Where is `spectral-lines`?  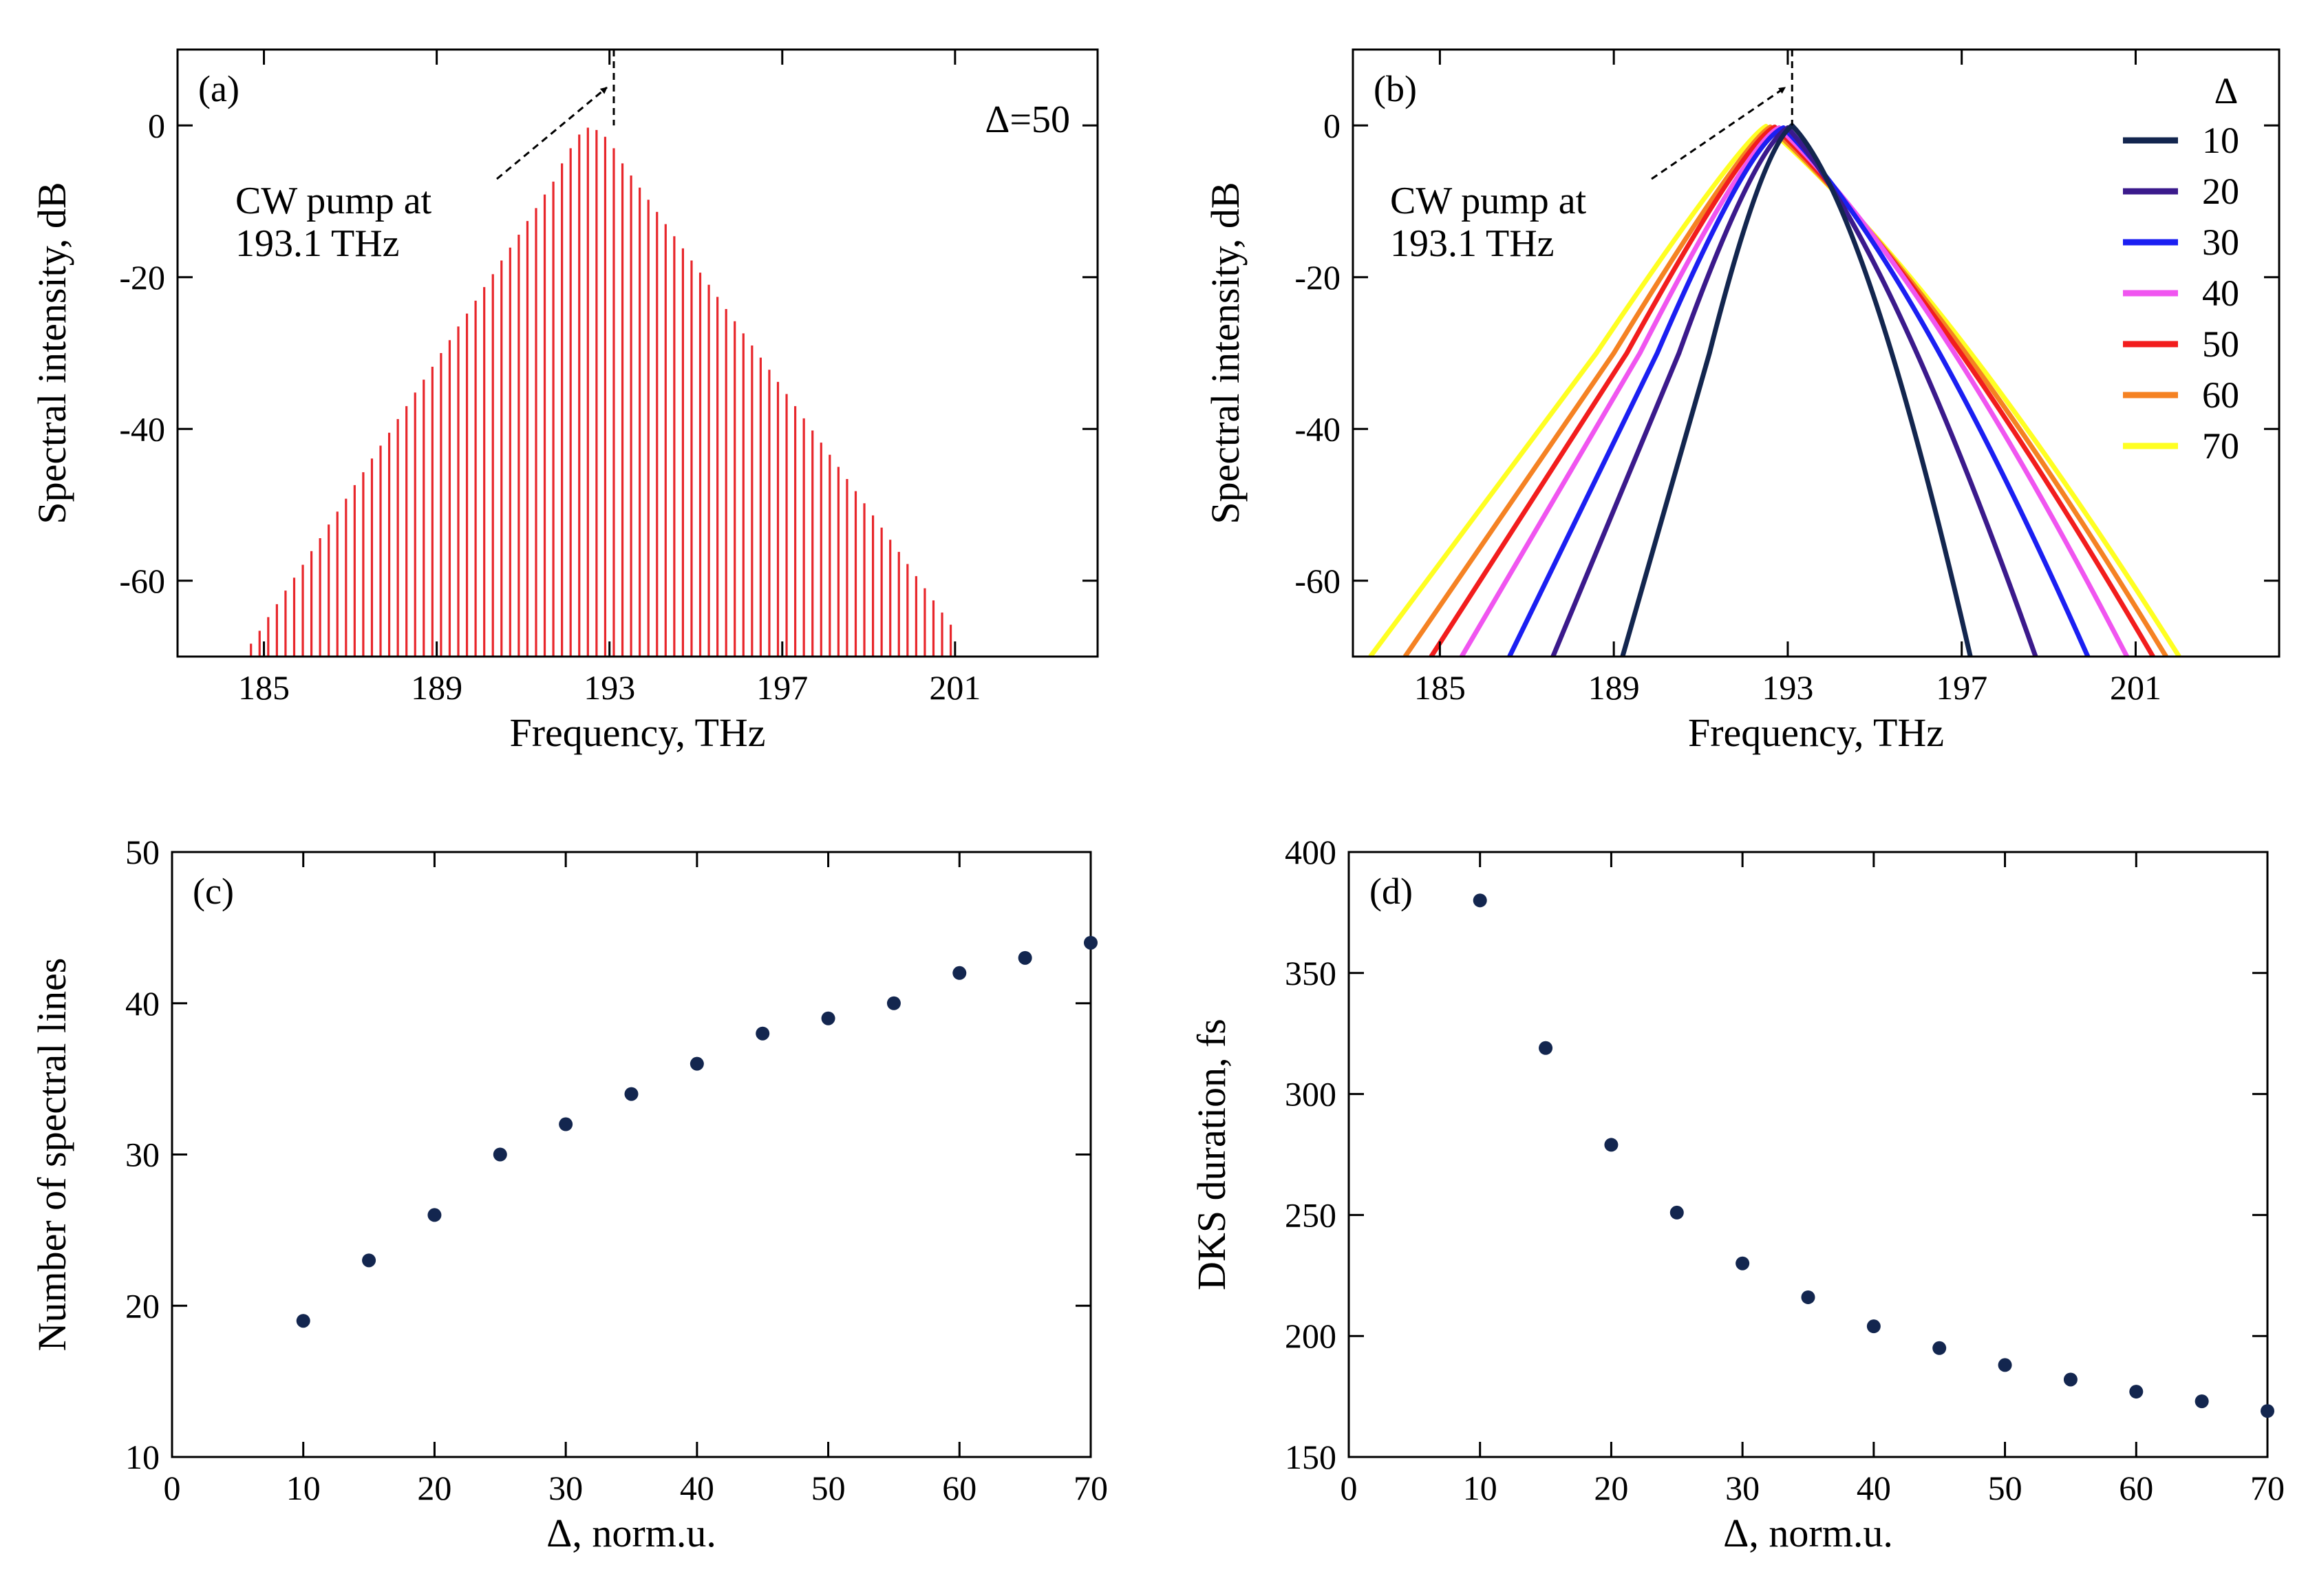
spectral-lines is located at coordinates (601, 392).